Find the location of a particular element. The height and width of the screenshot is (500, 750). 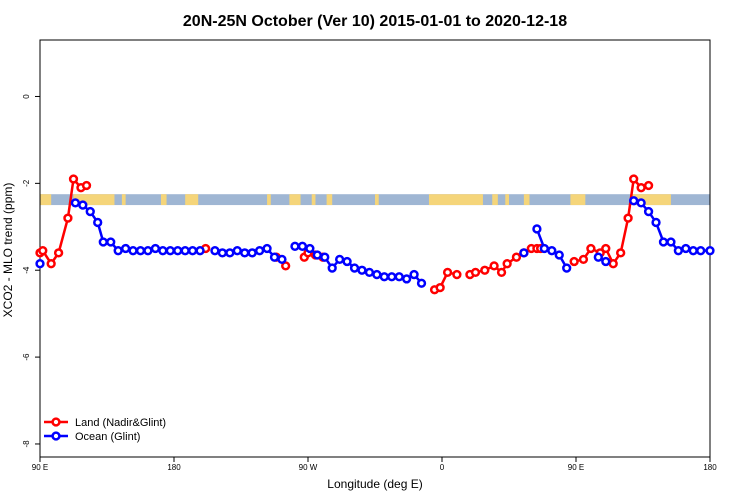

y-tick-label: 0 is located at coordinates (26, 96).